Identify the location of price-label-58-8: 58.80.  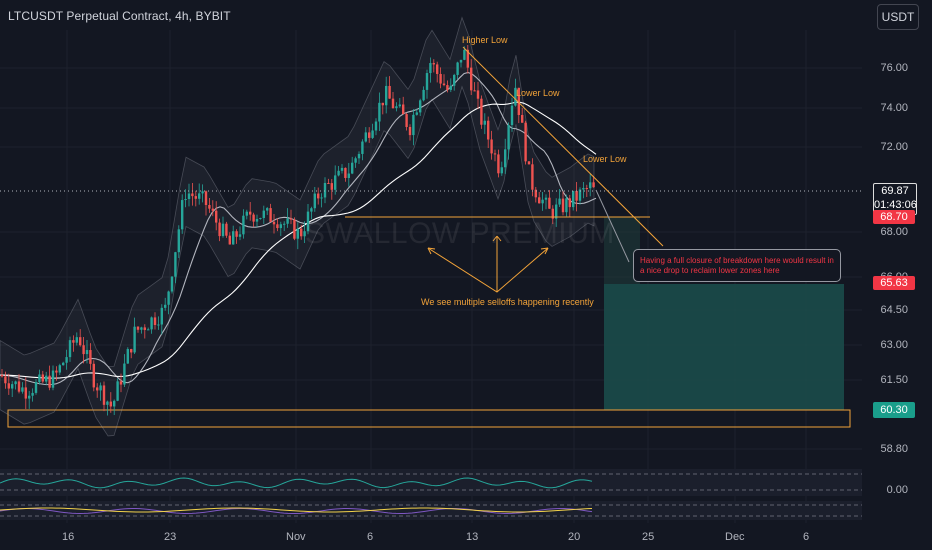
(894, 449).